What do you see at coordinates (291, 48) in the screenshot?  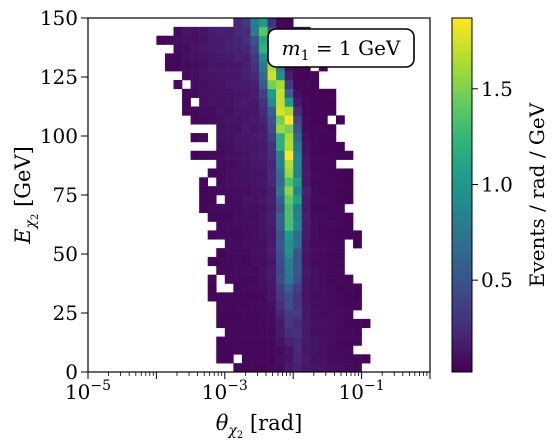 I see `mass-annotation-symbol: m` at bounding box center [291, 48].